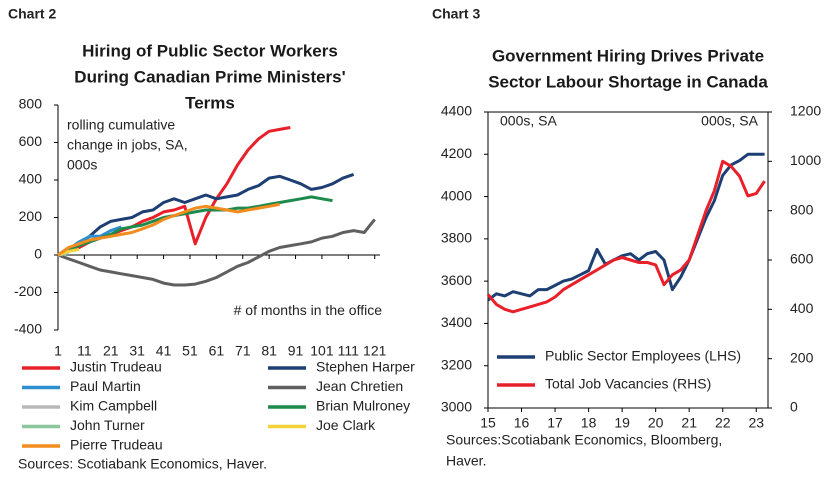 The width and height of the screenshot is (828, 482). I want to click on legend-label: Jean Chretien, so click(359, 386).